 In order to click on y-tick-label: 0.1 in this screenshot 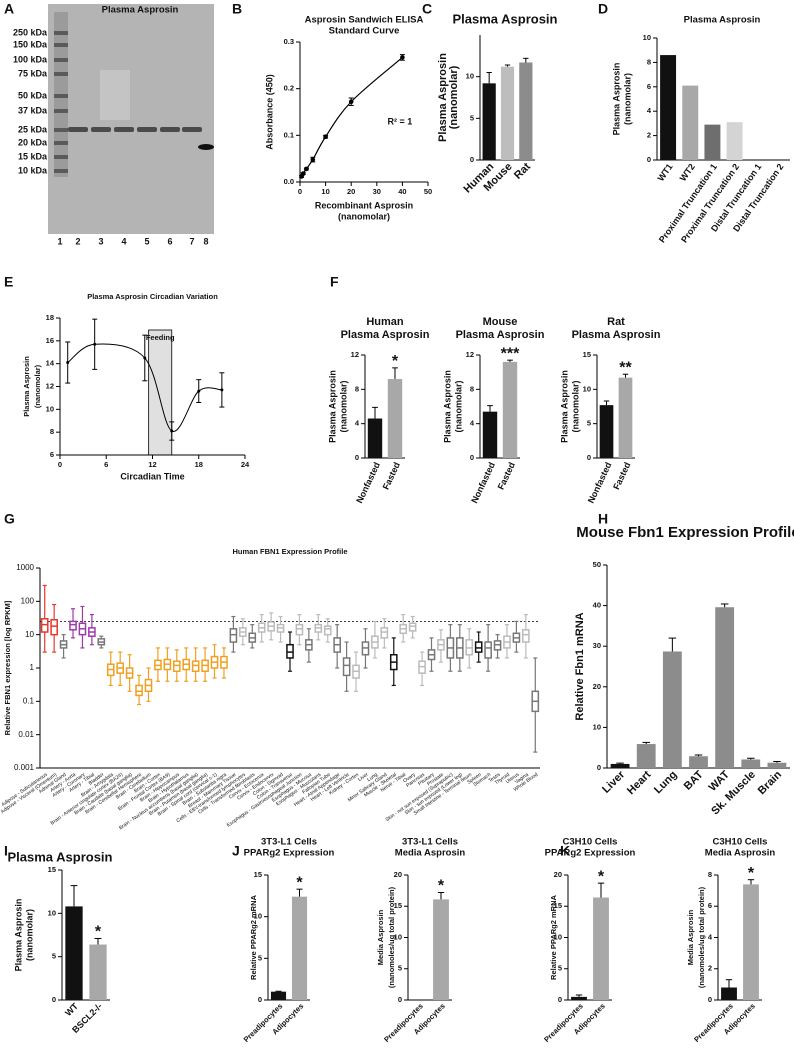, I will do `click(29, 700)`.